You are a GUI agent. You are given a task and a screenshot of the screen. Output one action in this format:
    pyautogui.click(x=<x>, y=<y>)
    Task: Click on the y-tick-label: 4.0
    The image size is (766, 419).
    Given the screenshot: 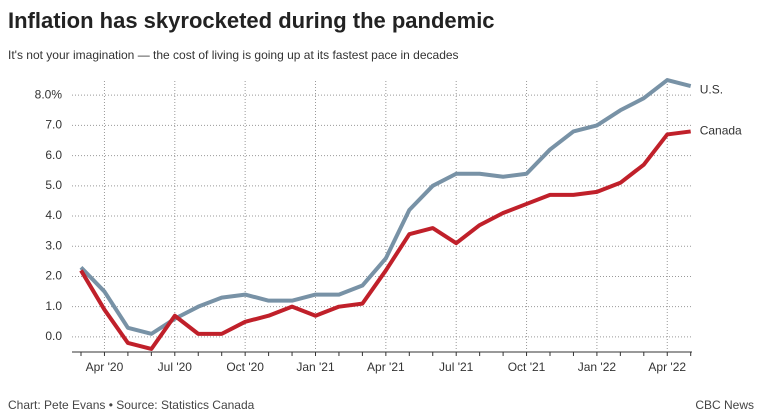 What is the action you would take?
    pyautogui.click(x=53, y=215)
    